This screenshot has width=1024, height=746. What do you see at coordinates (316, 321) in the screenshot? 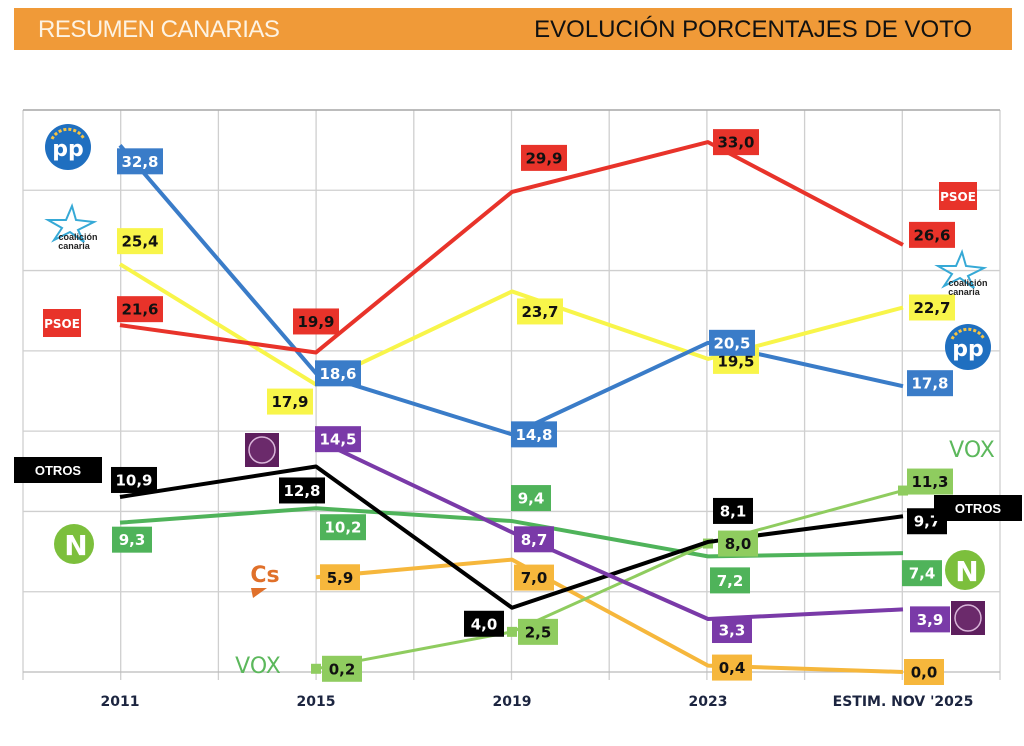
I see `data-label: 19,9` at bounding box center [316, 321].